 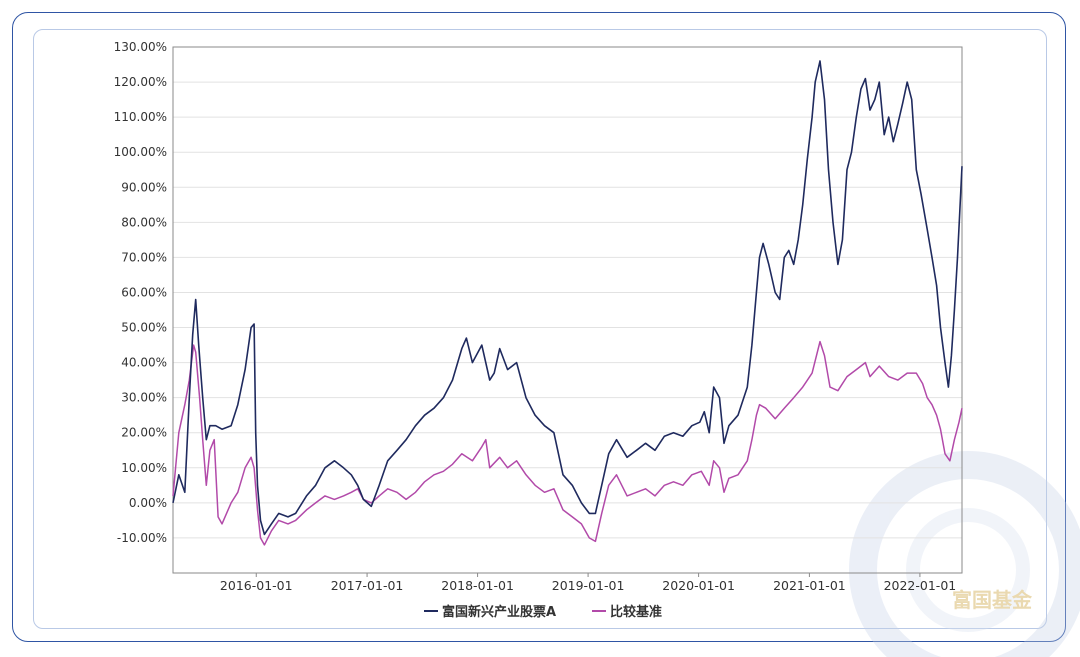 What do you see at coordinates (144, 468) in the screenshot?
I see `y-tick-label: 10.00%` at bounding box center [144, 468].